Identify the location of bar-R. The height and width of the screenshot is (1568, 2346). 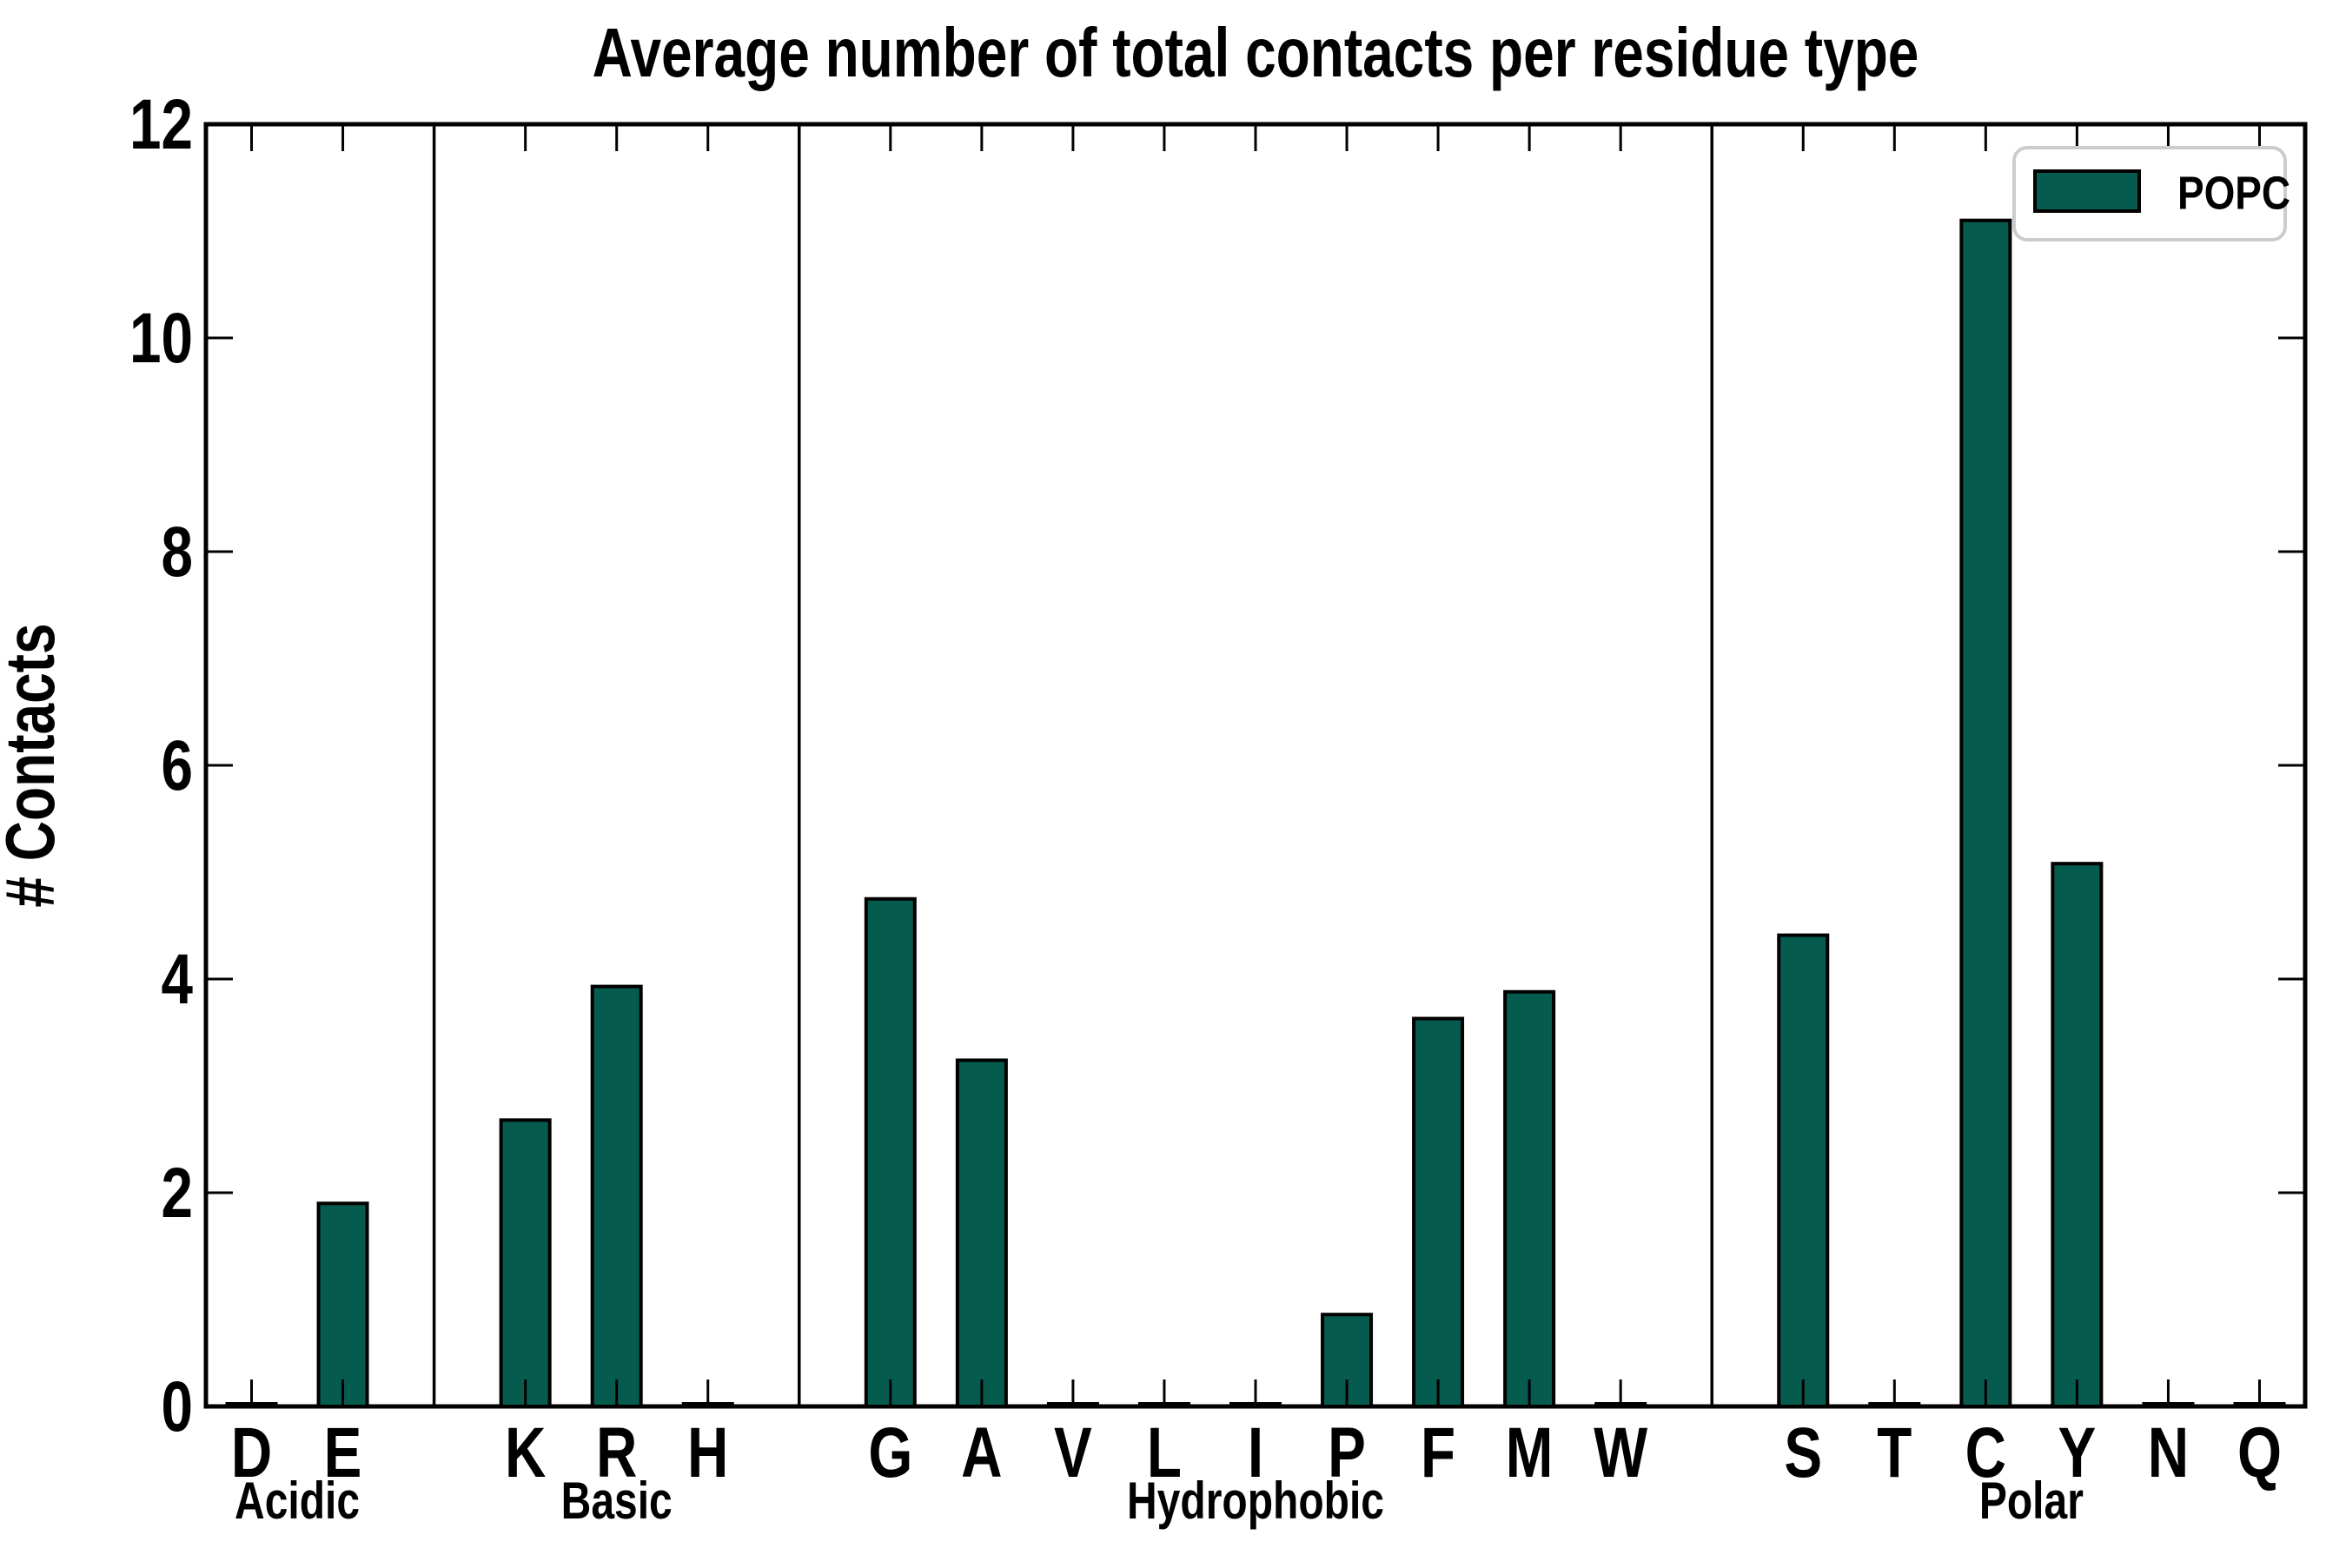
(616, 1196).